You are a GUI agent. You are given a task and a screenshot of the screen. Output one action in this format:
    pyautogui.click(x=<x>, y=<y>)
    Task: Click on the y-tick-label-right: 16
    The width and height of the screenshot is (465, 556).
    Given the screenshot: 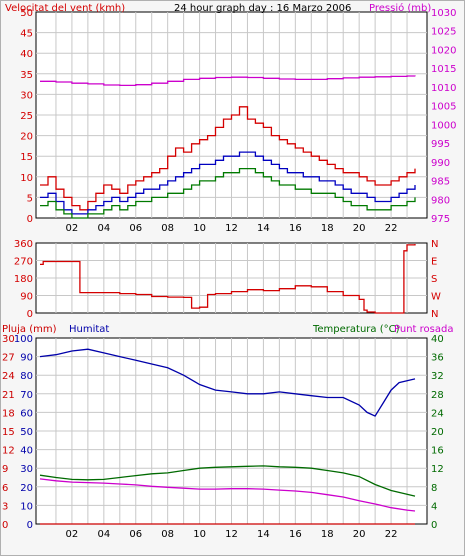 What is the action you would take?
    pyautogui.click(x=437, y=451)
    